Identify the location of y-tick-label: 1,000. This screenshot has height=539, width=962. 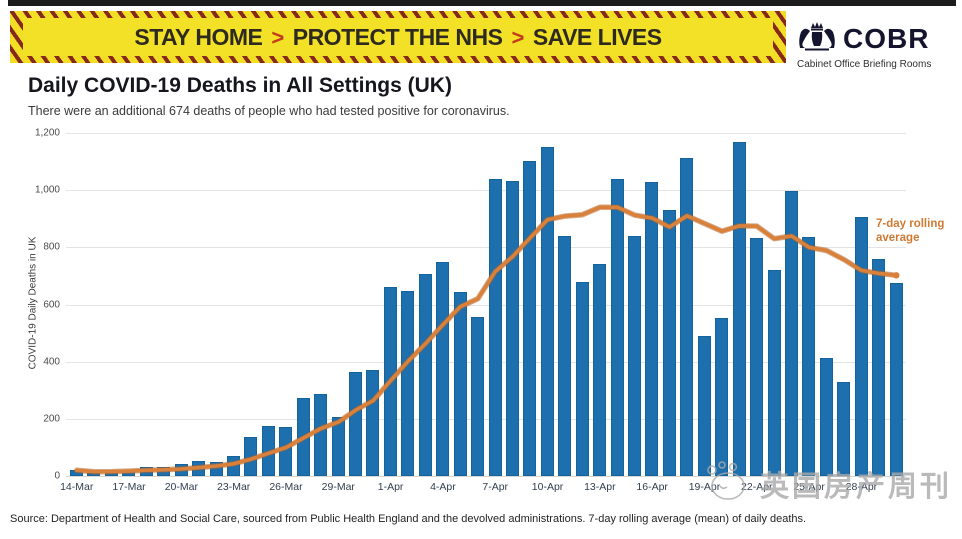
(47, 190).